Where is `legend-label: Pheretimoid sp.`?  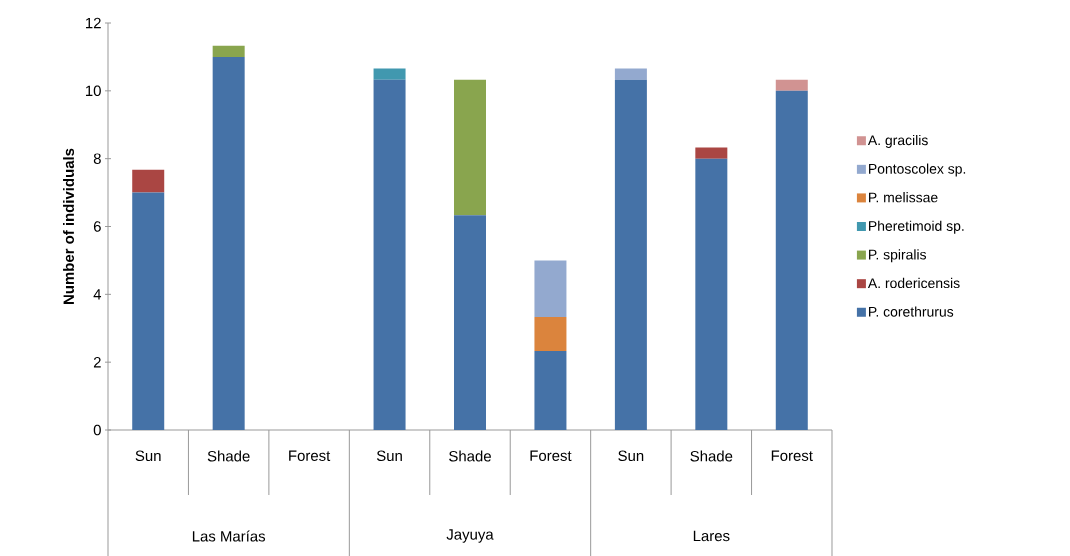 legend-label: Pheretimoid sp. is located at coordinates (916, 227).